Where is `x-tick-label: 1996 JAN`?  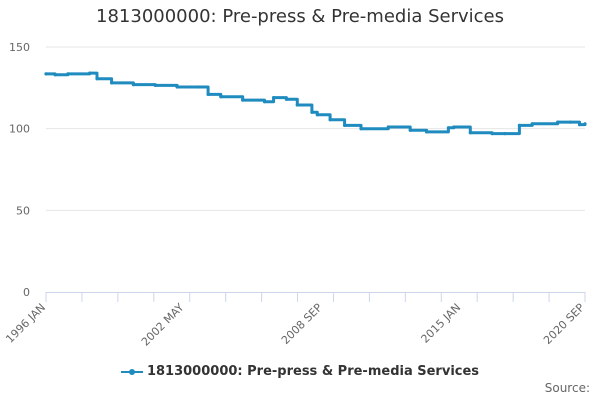
x-tick-label: 1996 JAN is located at coordinates (25, 323).